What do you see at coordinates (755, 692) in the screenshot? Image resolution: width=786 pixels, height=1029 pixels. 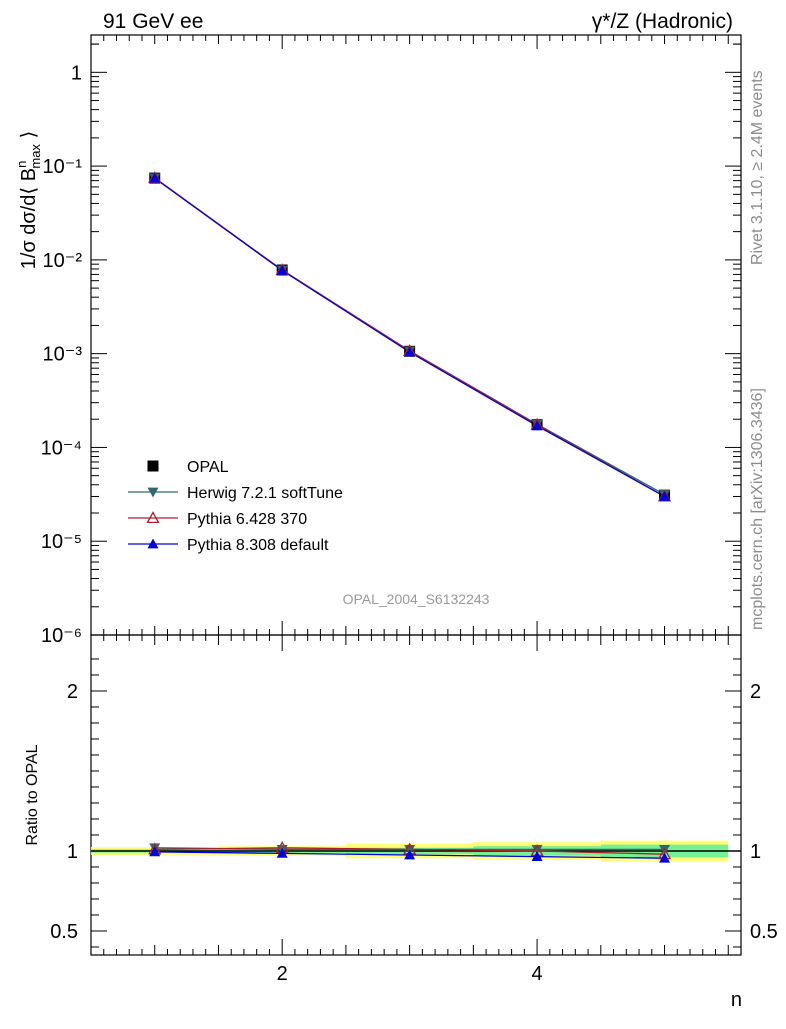 I see `y-tick-label-right: 2` at bounding box center [755, 692].